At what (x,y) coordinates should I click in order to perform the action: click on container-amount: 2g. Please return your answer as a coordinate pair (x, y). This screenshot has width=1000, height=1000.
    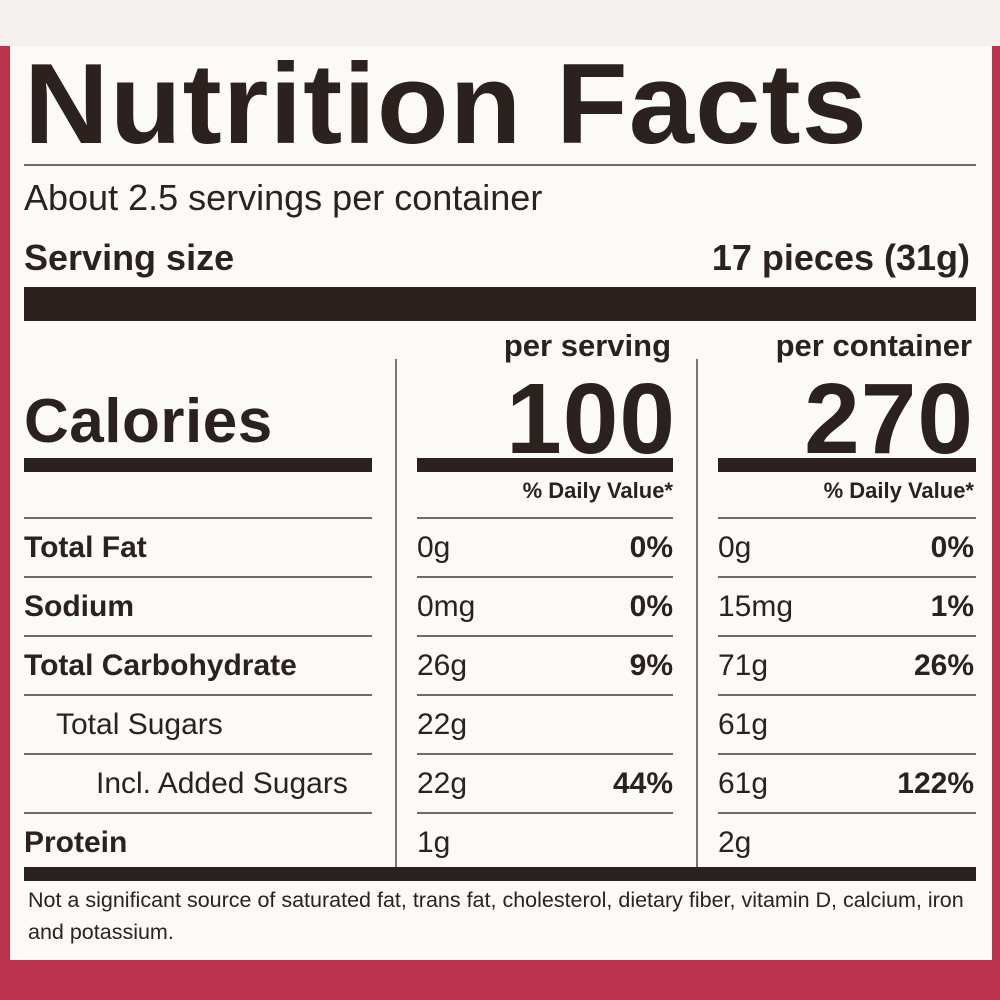
    Looking at the image, I should click on (735, 842).